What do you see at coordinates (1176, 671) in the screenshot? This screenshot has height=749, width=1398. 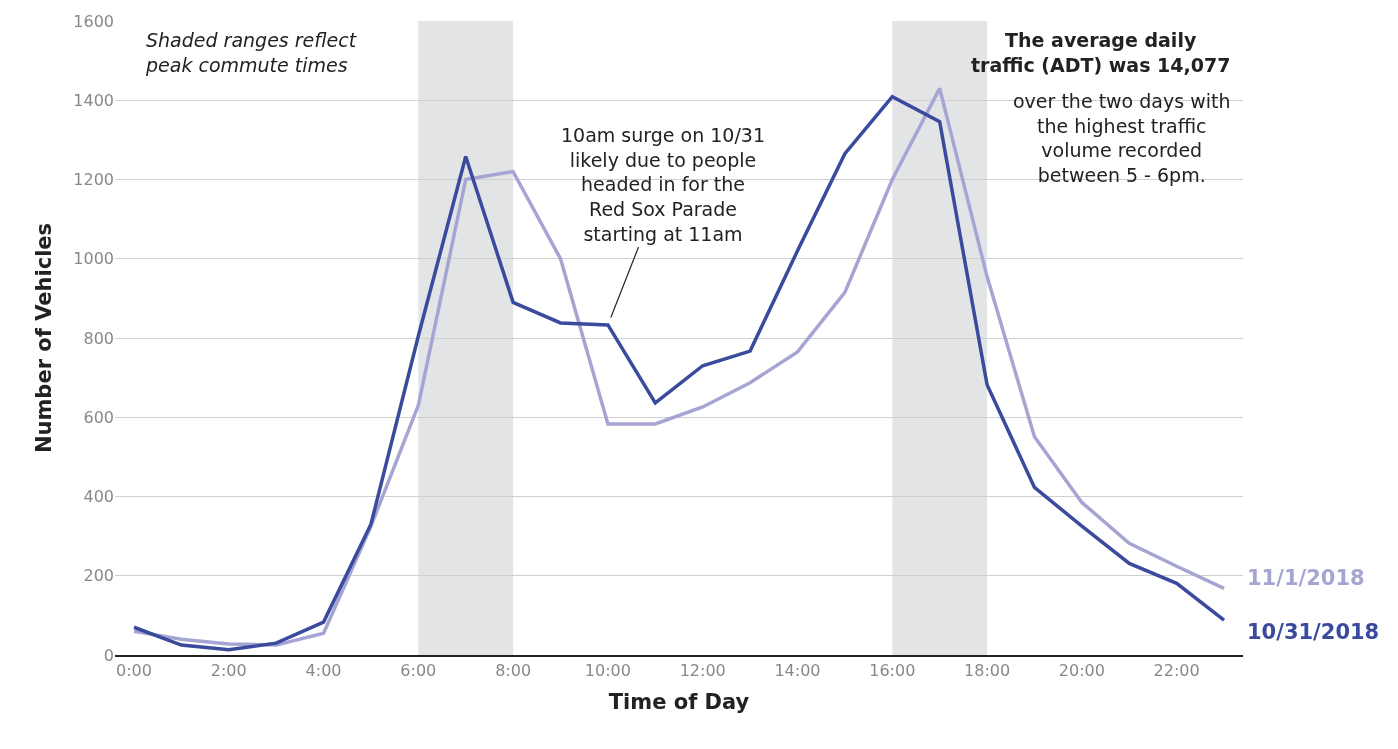 I see `x-tick-label: 22:00` at bounding box center [1176, 671].